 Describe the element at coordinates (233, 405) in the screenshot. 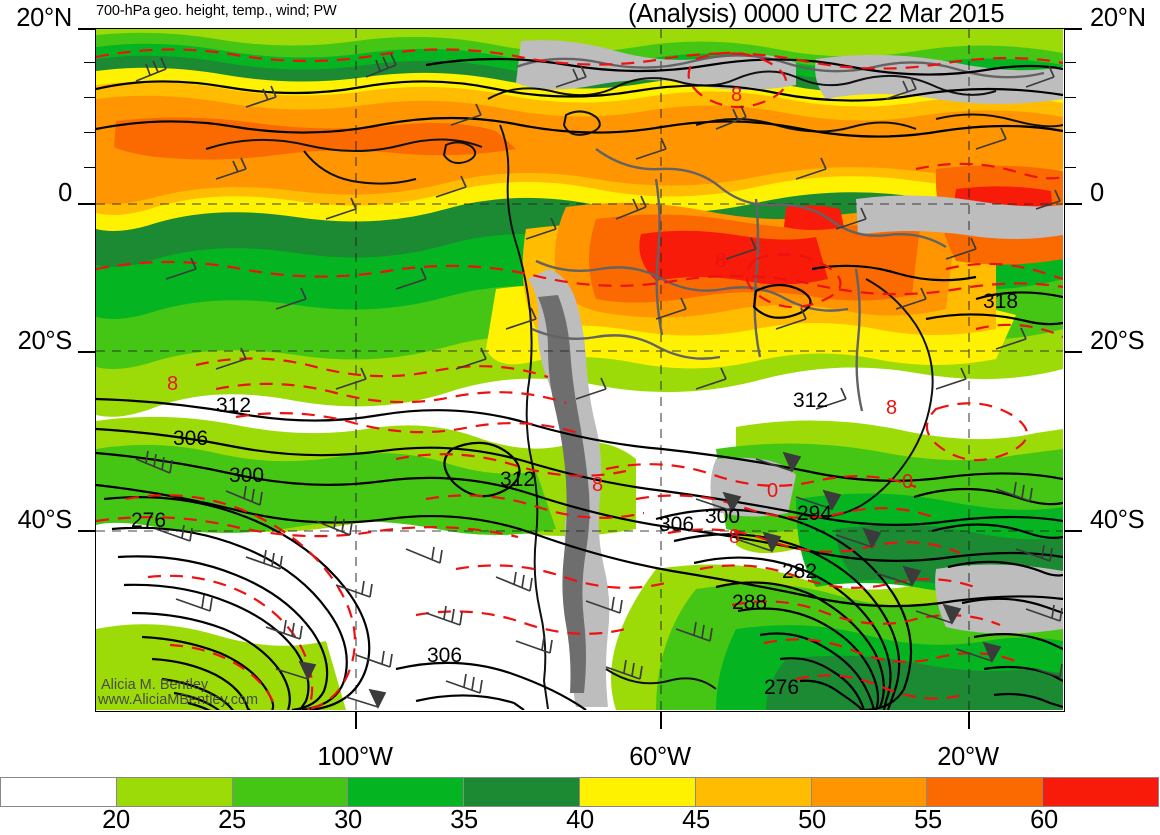

I see `height-label-312a: 312` at that location.